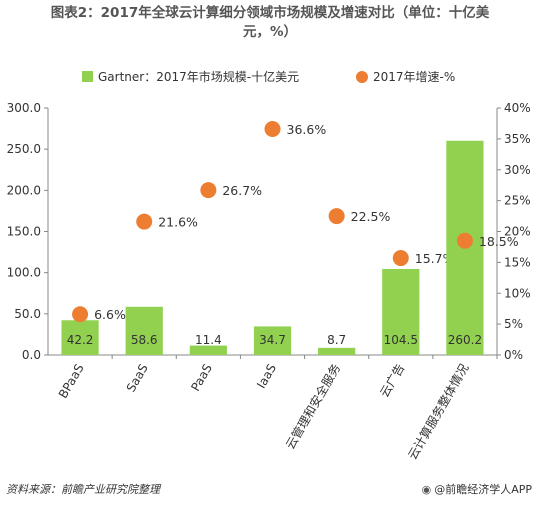 This screenshot has width=540, height=508. Describe the element at coordinates (517, 232) in the screenshot. I see `right-axis-tick-label: 20%` at that location.